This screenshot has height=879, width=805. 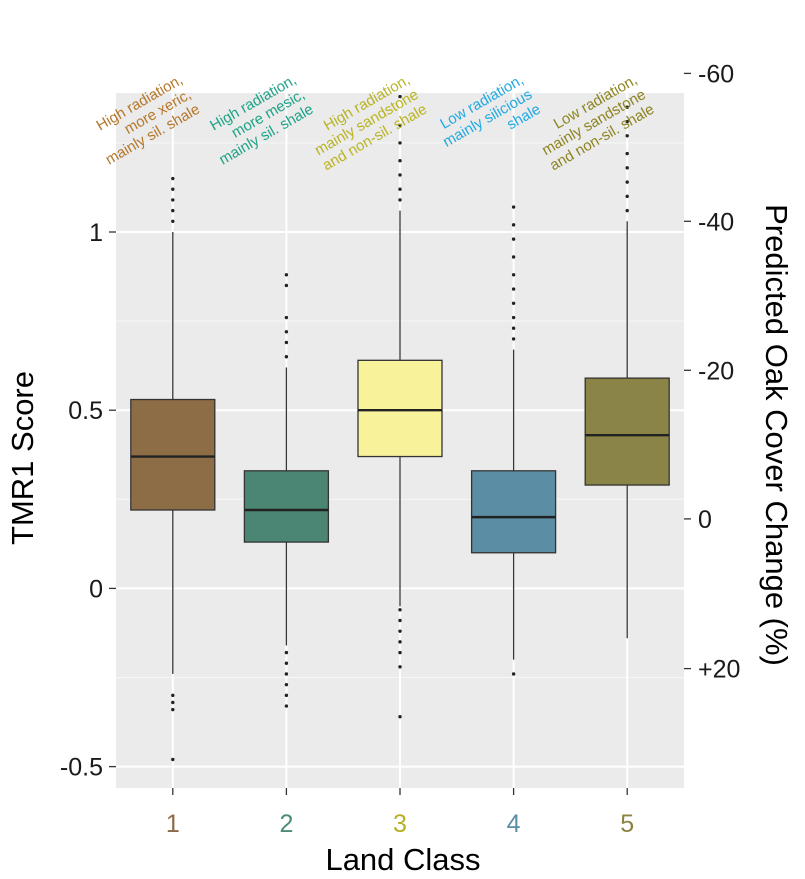 I want to click on y-tick-label: 1, so click(x=96, y=233).